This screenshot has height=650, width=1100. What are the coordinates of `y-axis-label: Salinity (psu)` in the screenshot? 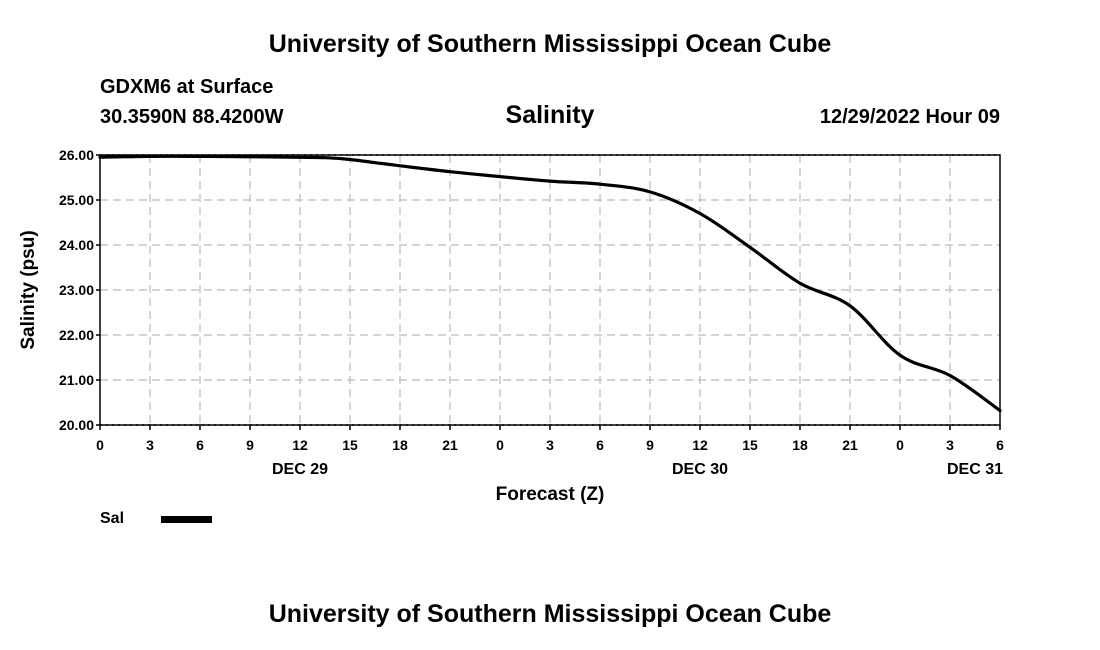 It's located at (28, 289).